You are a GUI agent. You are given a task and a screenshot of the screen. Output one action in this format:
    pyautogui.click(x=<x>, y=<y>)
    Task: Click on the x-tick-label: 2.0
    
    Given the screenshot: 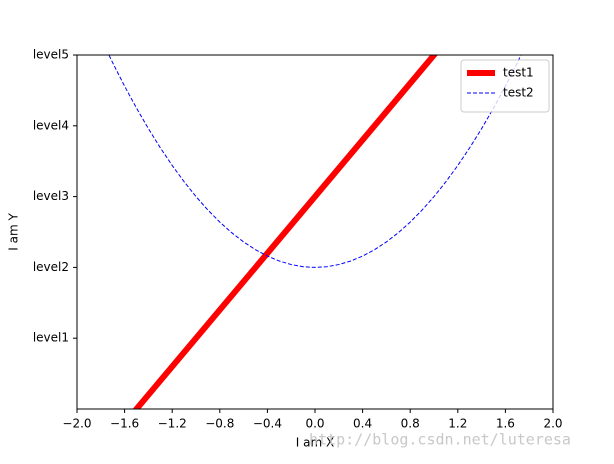 What is the action you would take?
    pyautogui.click(x=552, y=424)
    